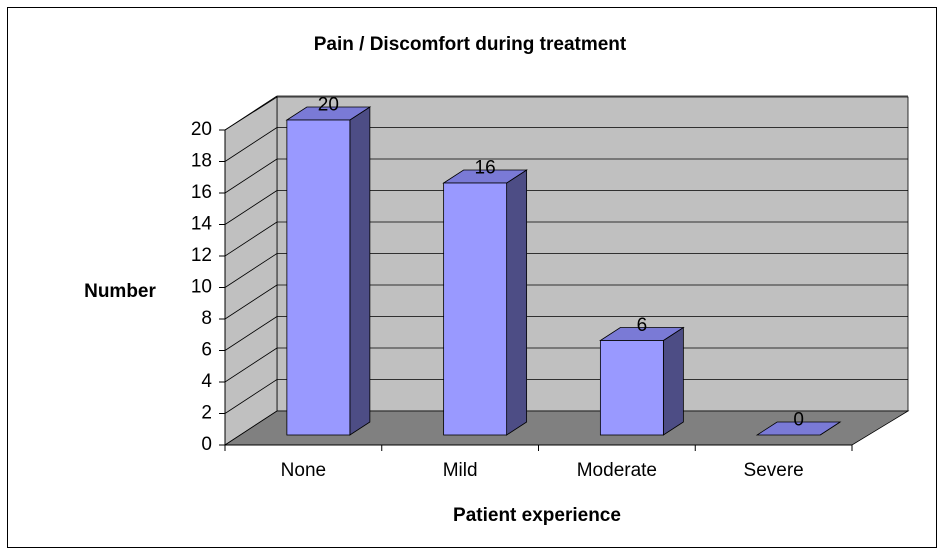 The height and width of the screenshot is (554, 944). Describe the element at coordinates (201, 192) in the screenshot. I see `y-tick-label: 16` at that location.